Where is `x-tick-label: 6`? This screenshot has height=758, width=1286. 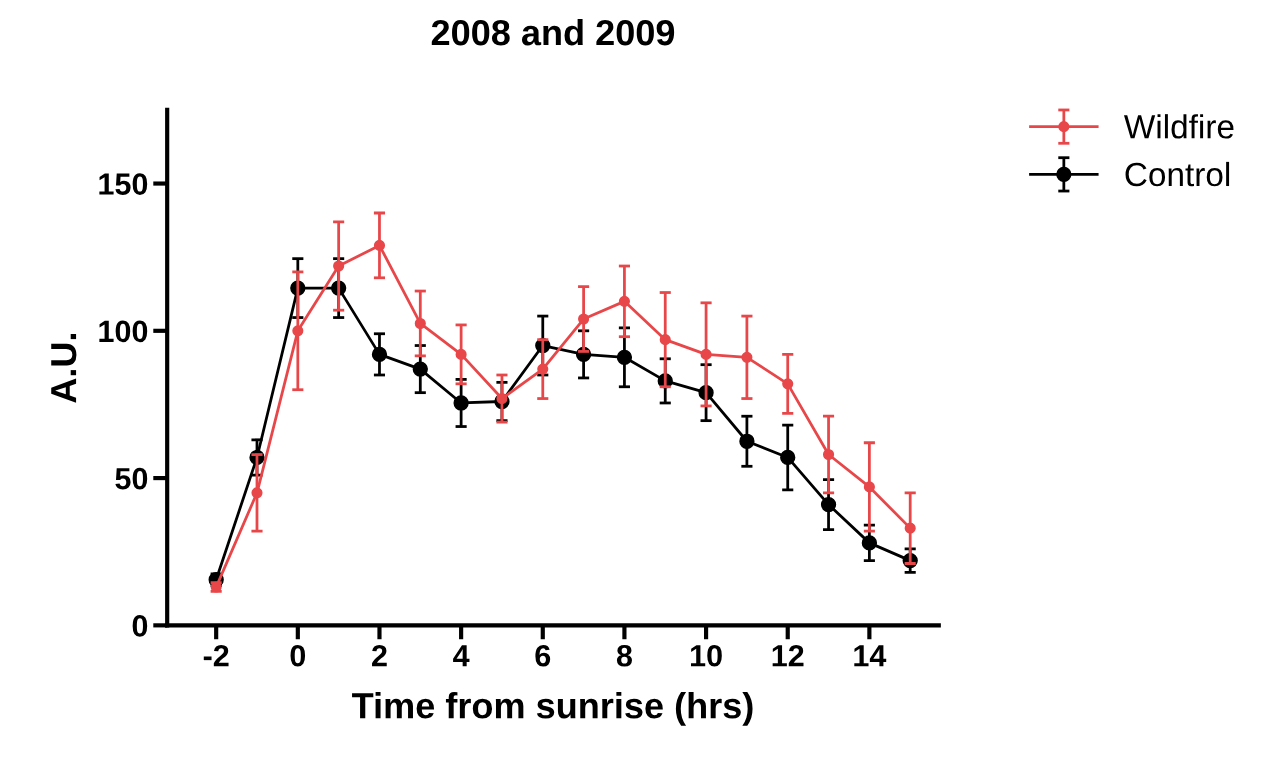 x-tick-label: 6 is located at coordinates (543, 655).